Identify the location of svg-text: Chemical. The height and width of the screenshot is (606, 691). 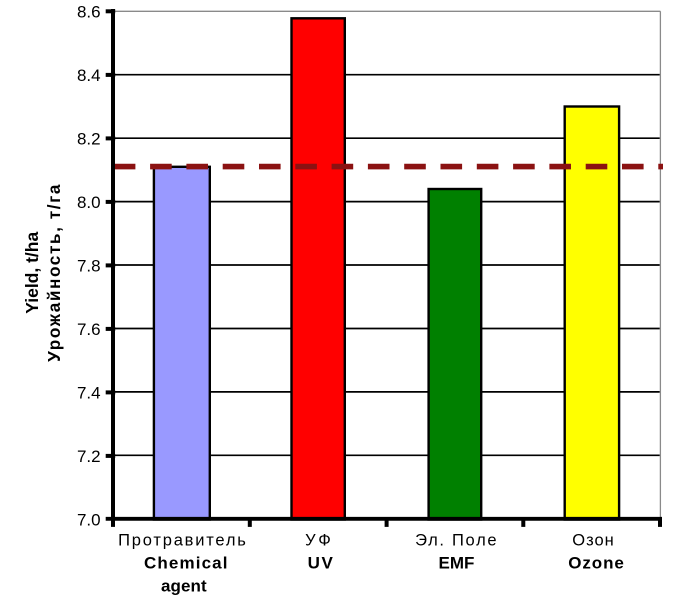
(186, 563).